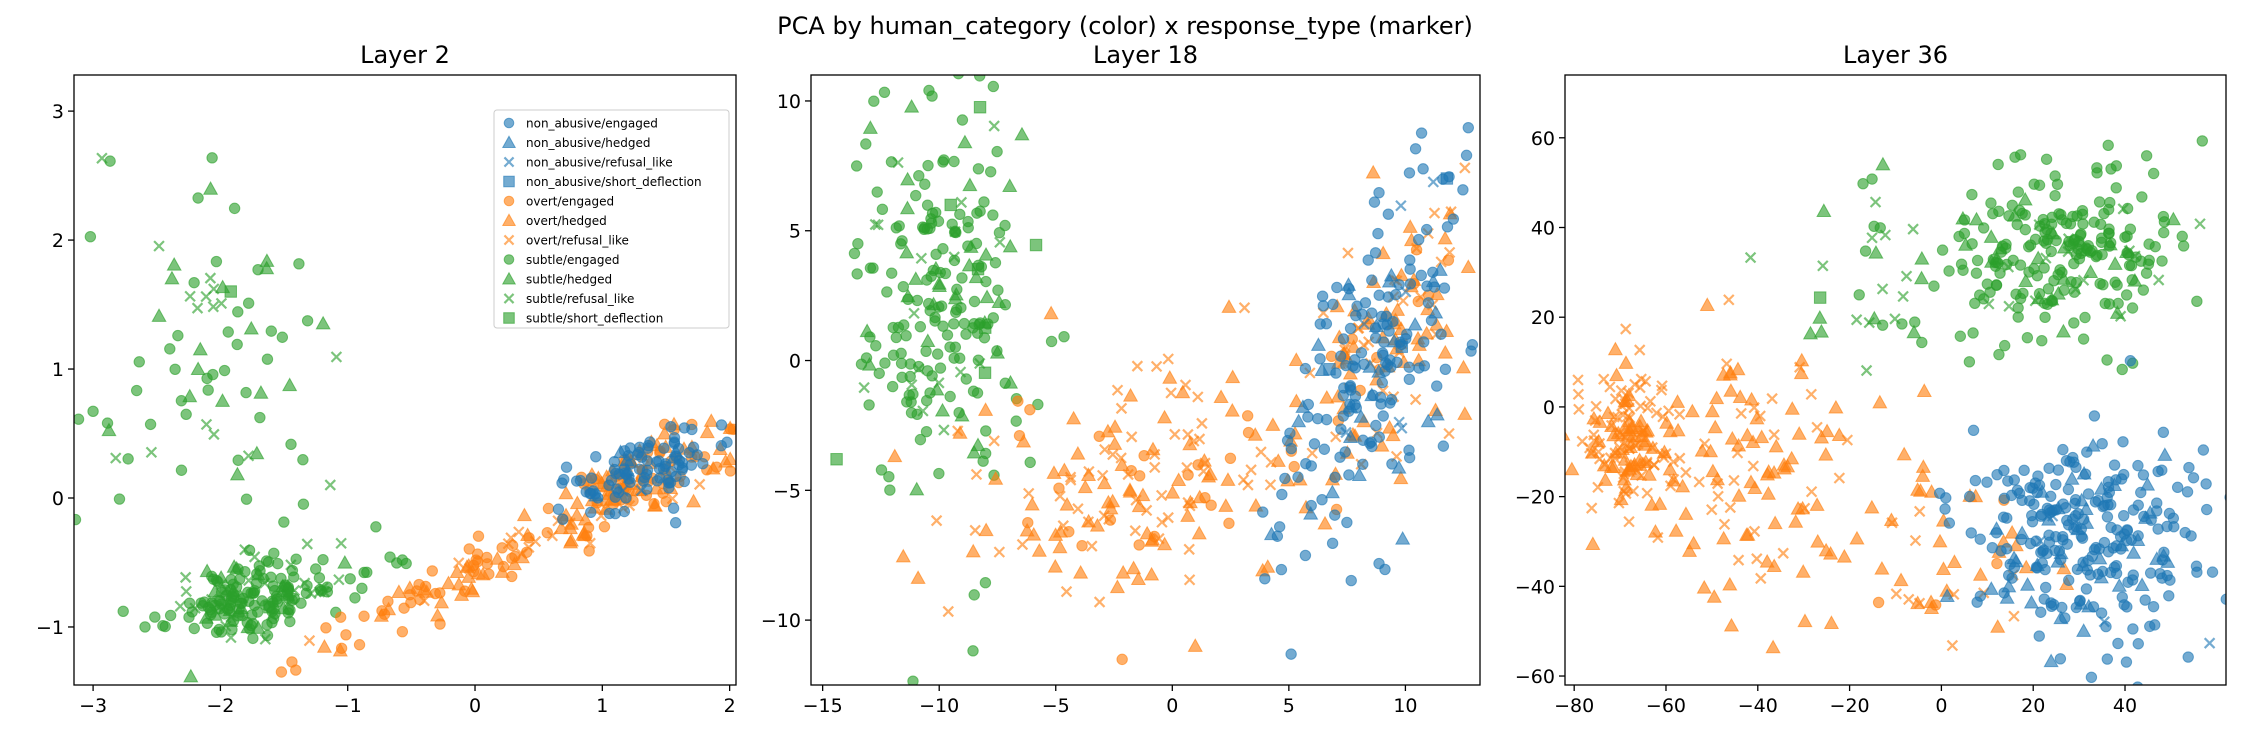 The image size is (2250, 750). Describe the element at coordinates (58, 112) in the screenshot. I see `y-tick-label: 3` at that location.